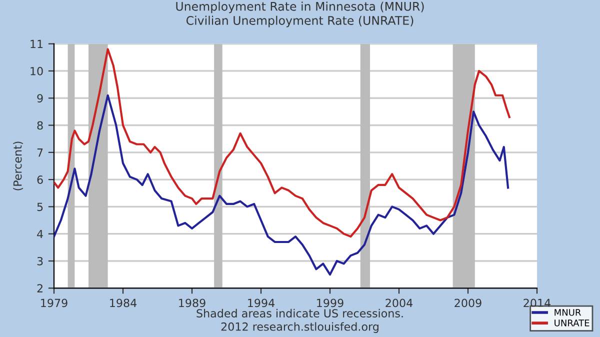 This screenshot has width=600, height=337. I want to click on y-tick-label: 2, so click(39, 288).